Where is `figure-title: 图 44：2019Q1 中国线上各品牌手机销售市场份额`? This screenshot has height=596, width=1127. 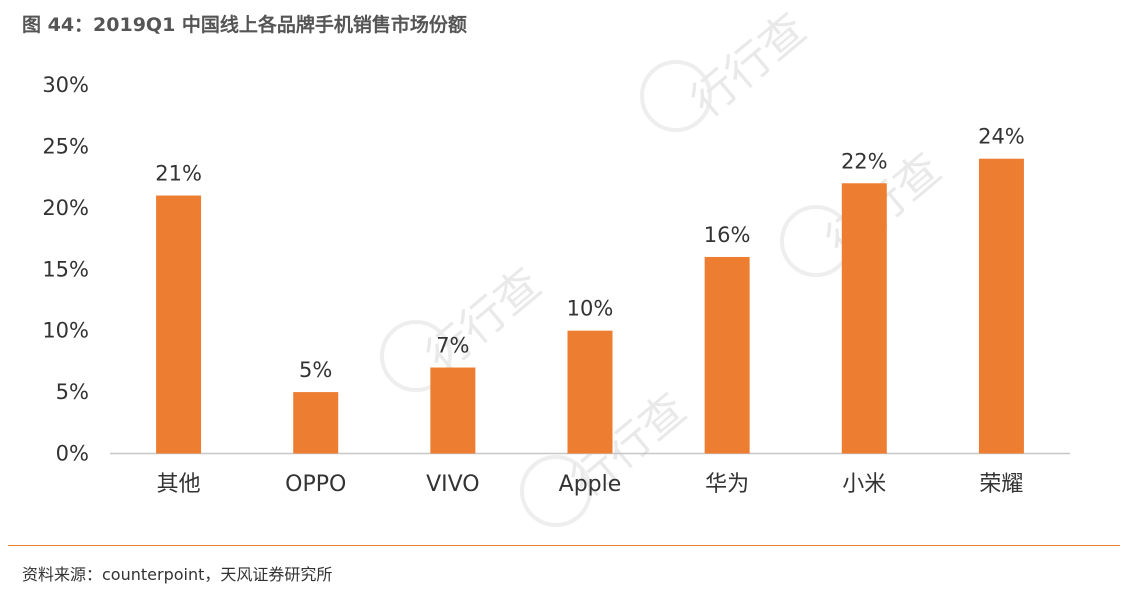 figure-title: 图 44：2019Q1 中国线上各品牌手机销售市场份额 is located at coordinates (244, 25).